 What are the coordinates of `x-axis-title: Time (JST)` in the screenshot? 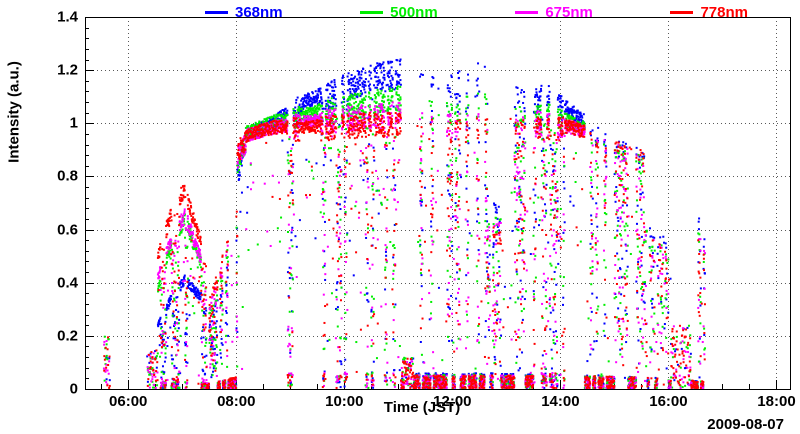 It's located at (422, 407).